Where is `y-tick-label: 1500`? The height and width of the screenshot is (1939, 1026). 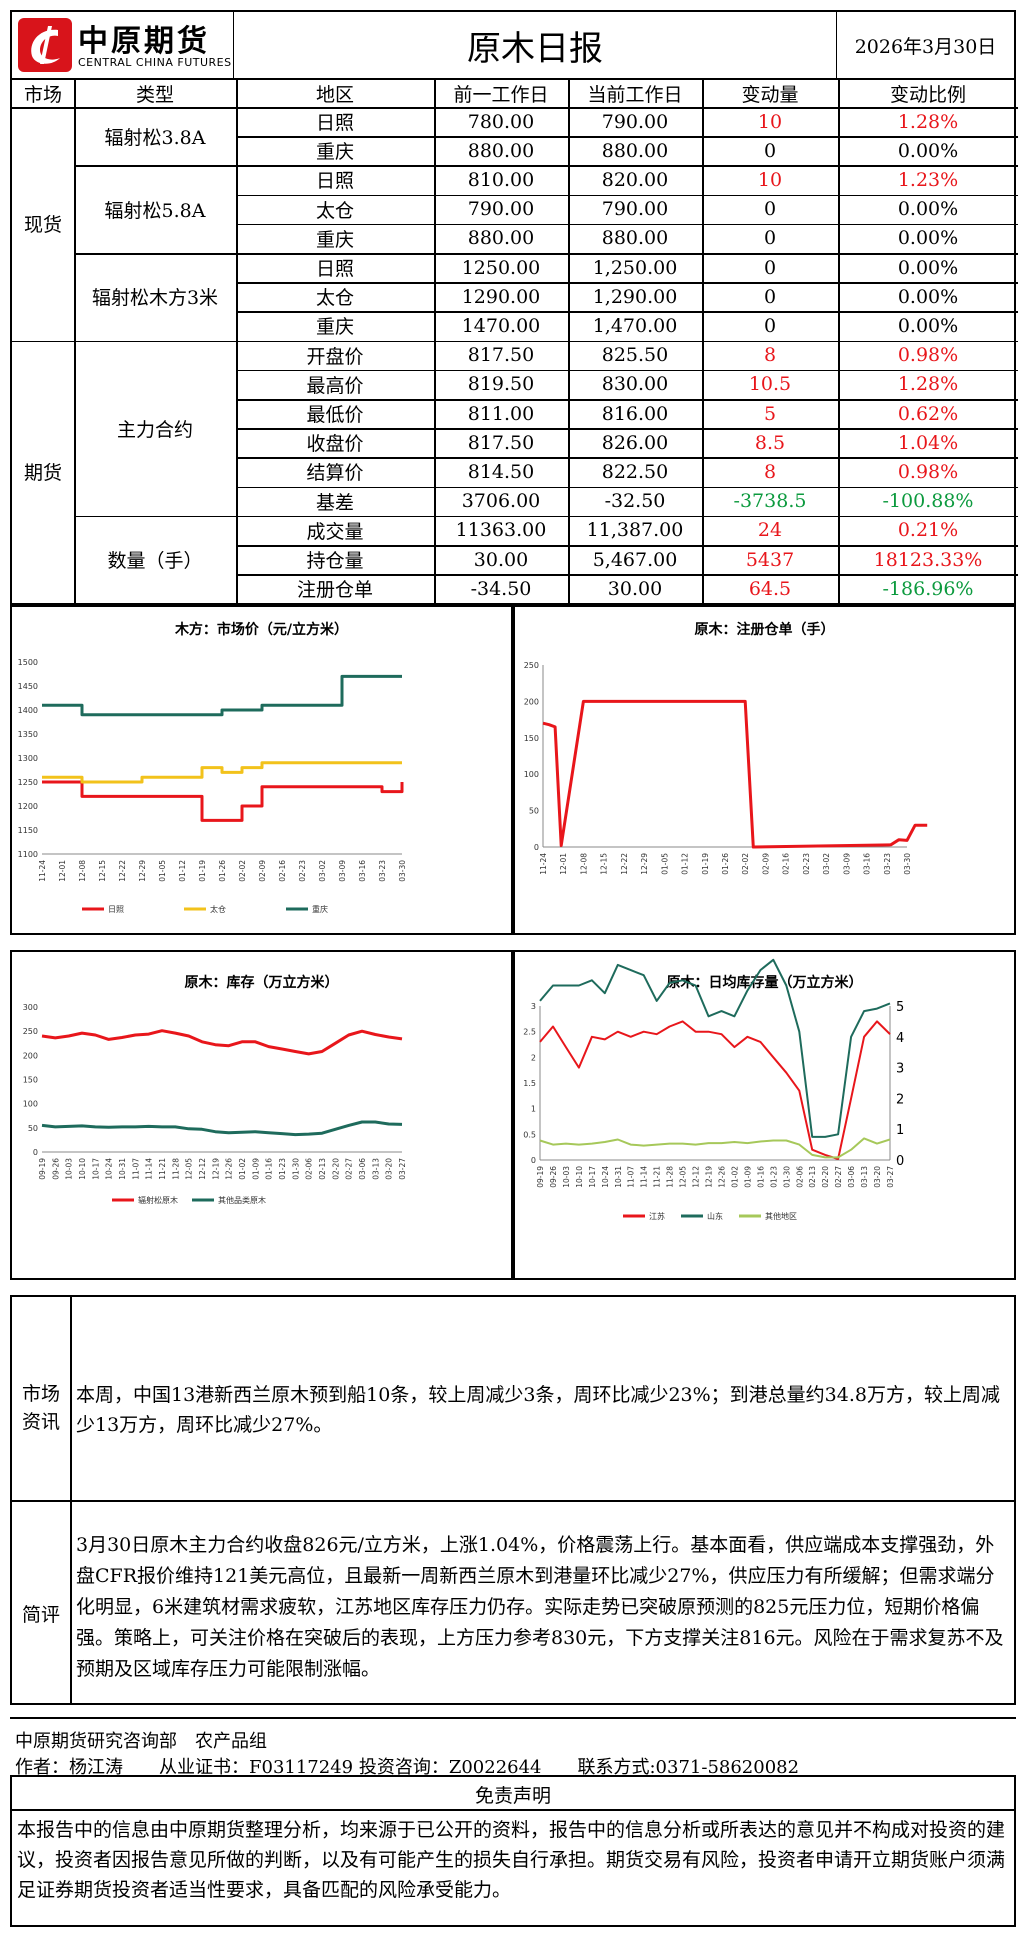
y-tick-label: 1500 is located at coordinates (28, 662).